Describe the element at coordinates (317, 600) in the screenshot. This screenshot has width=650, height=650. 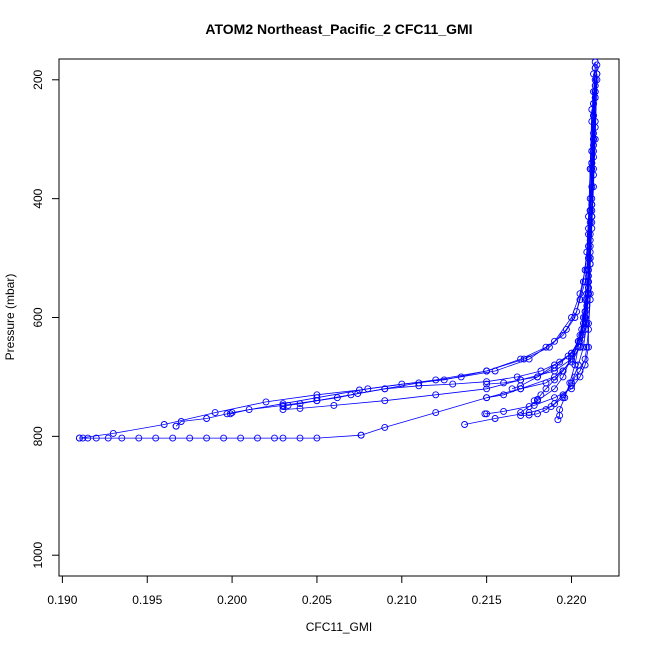
I see `x-tick-label: 0.205` at that location.